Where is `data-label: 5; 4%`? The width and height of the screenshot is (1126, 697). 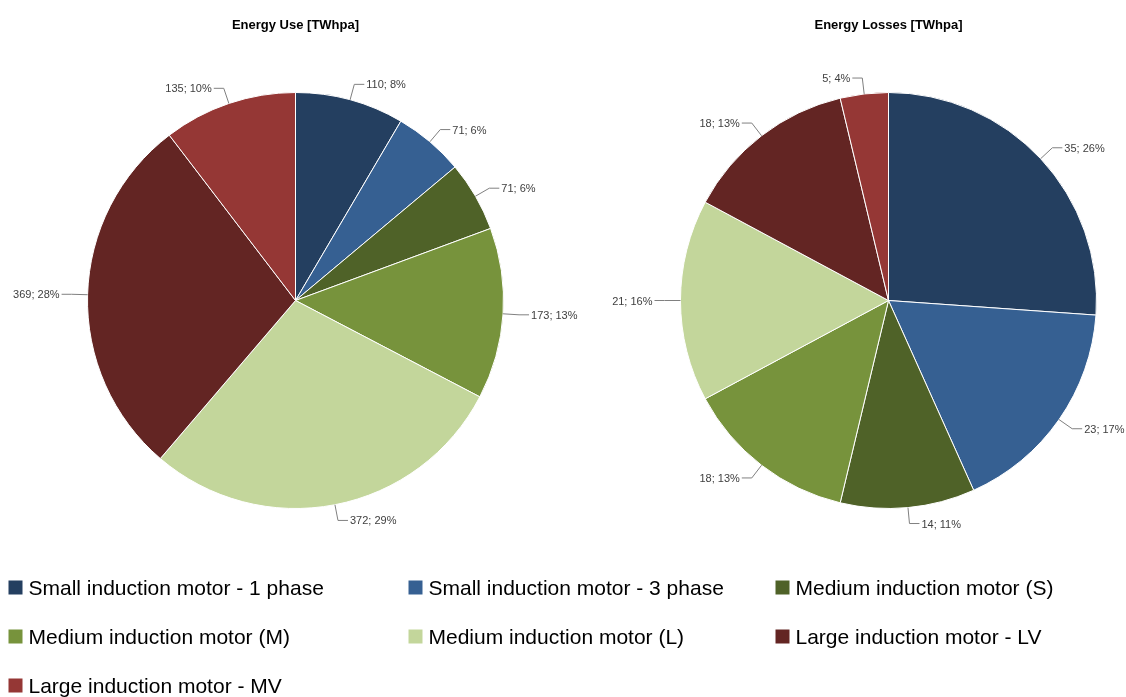
data-label: 5; 4% is located at coordinates (836, 78).